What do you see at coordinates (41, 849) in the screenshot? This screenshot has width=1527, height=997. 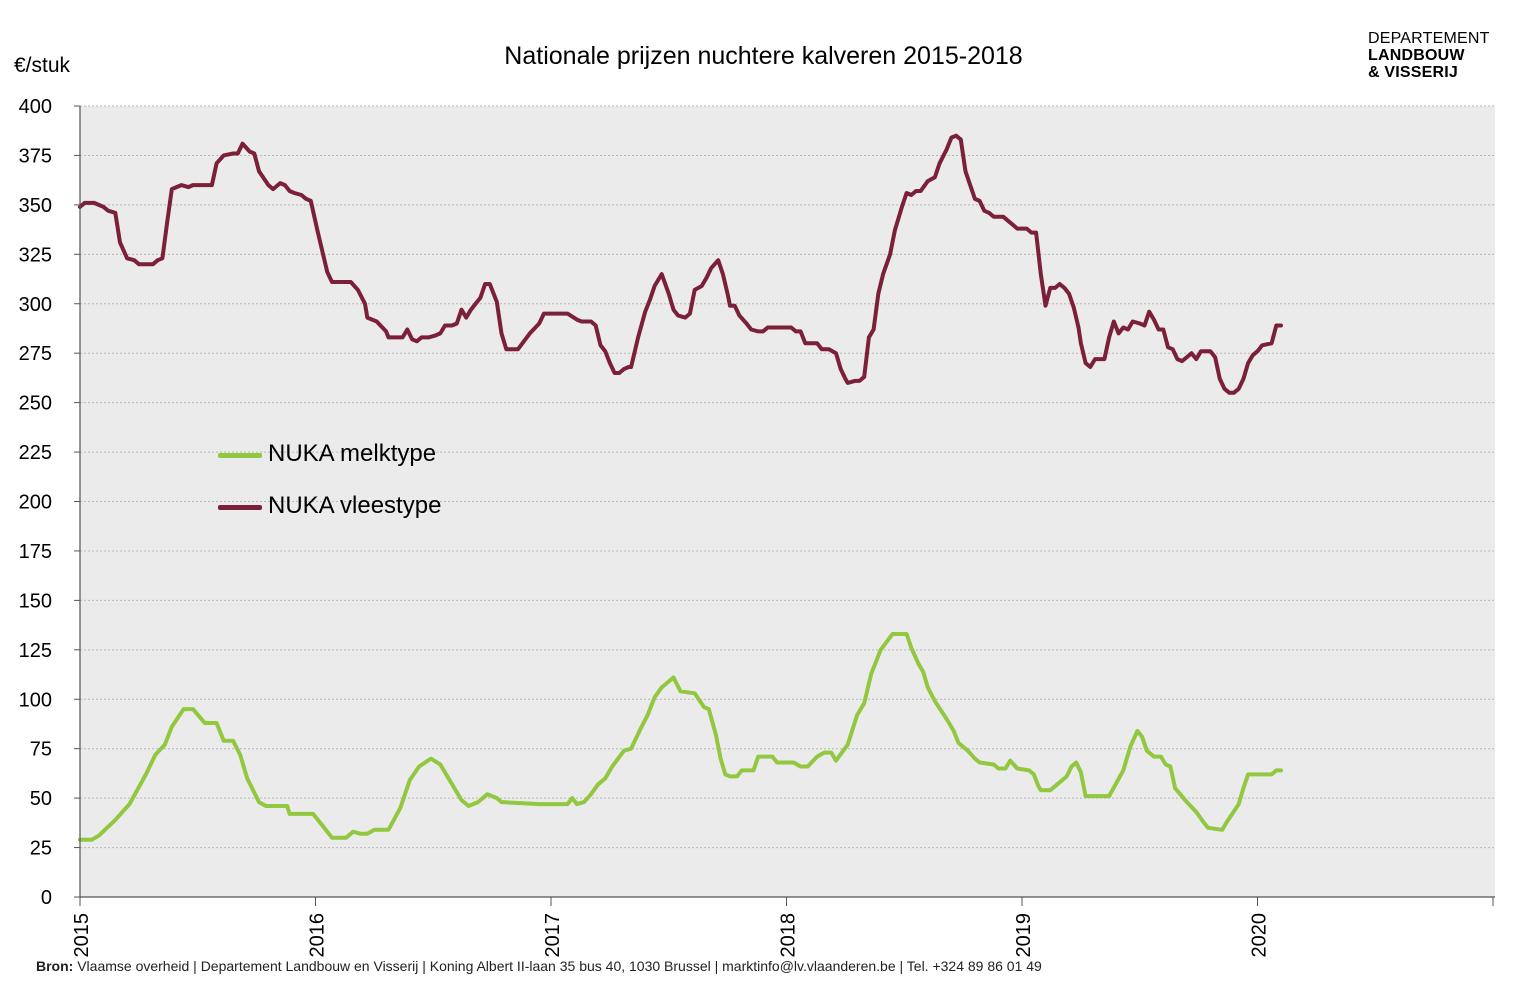 I see `y-tick-label: 25` at bounding box center [41, 849].